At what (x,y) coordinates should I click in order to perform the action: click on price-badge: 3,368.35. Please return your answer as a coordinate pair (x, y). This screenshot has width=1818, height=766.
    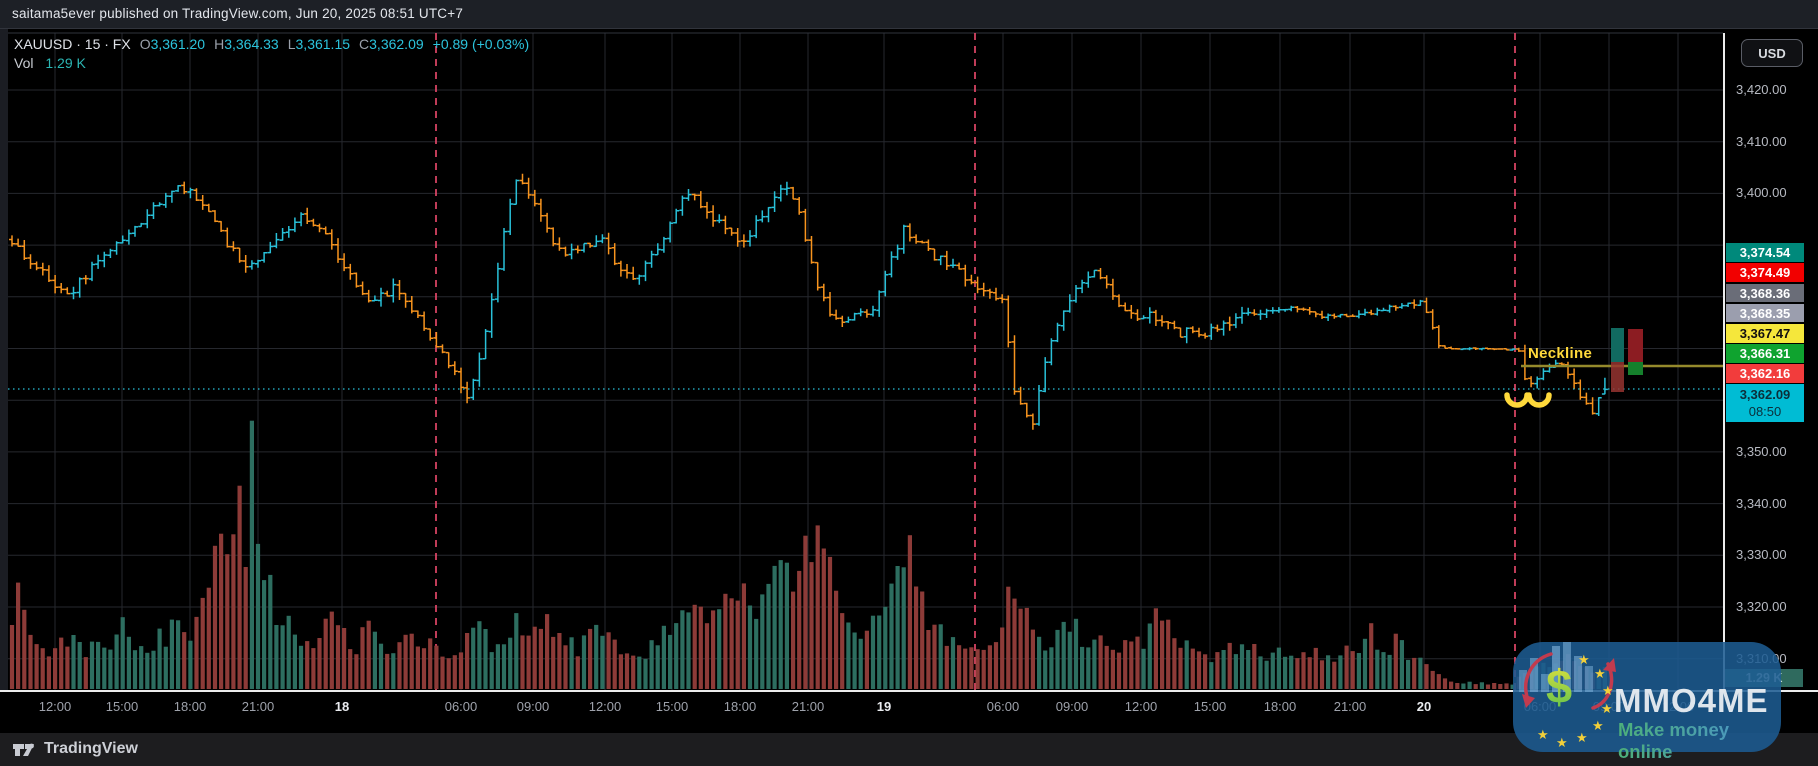
    Looking at the image, I should click on (1765, 313).